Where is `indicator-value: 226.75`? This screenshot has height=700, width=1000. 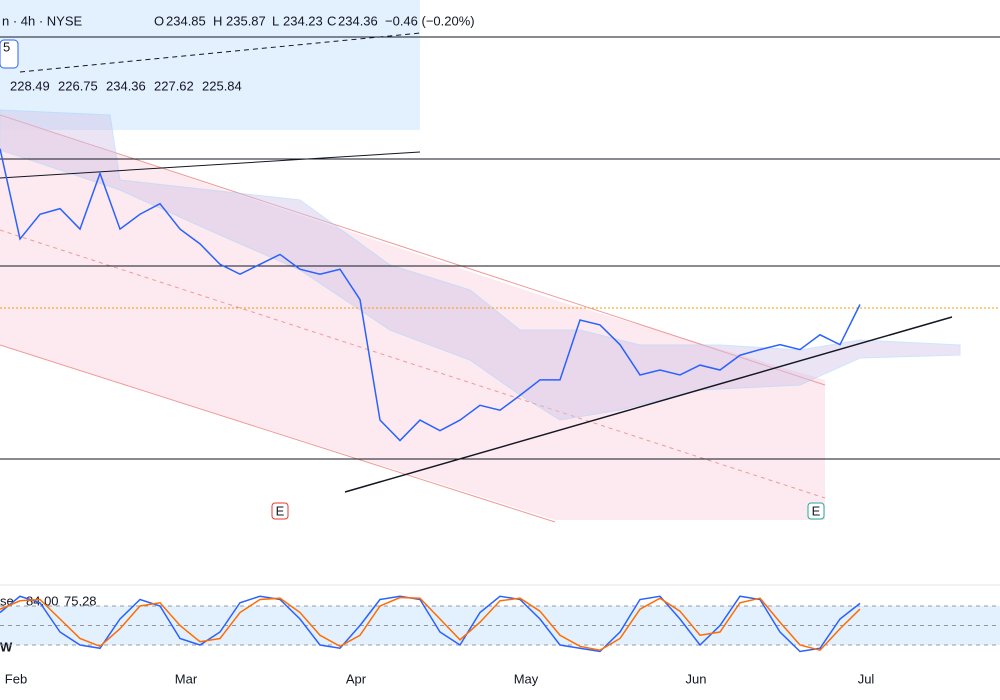
indicator-value: 226.75 is located at coordinates (78, 85).